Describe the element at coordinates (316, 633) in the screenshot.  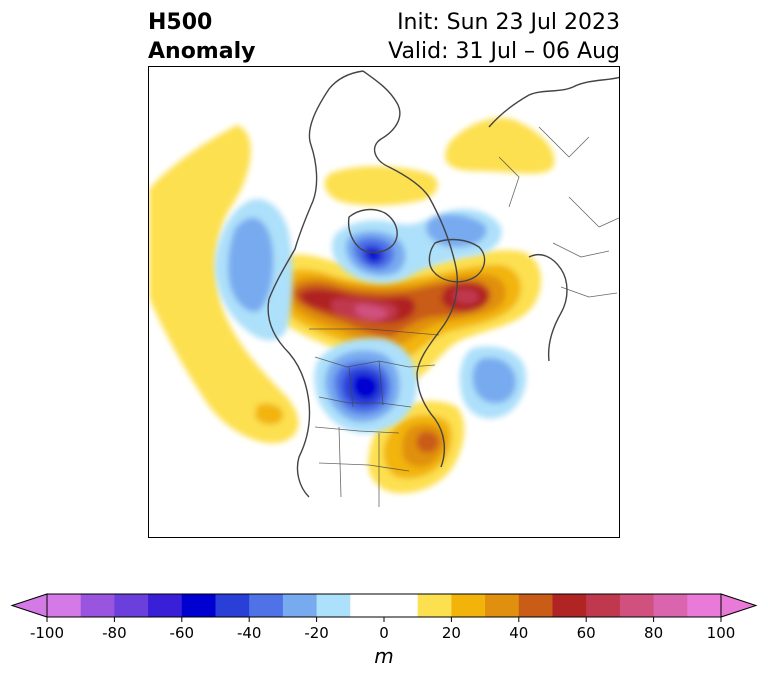
I see `colorbar-tick-label: -20` at that location.